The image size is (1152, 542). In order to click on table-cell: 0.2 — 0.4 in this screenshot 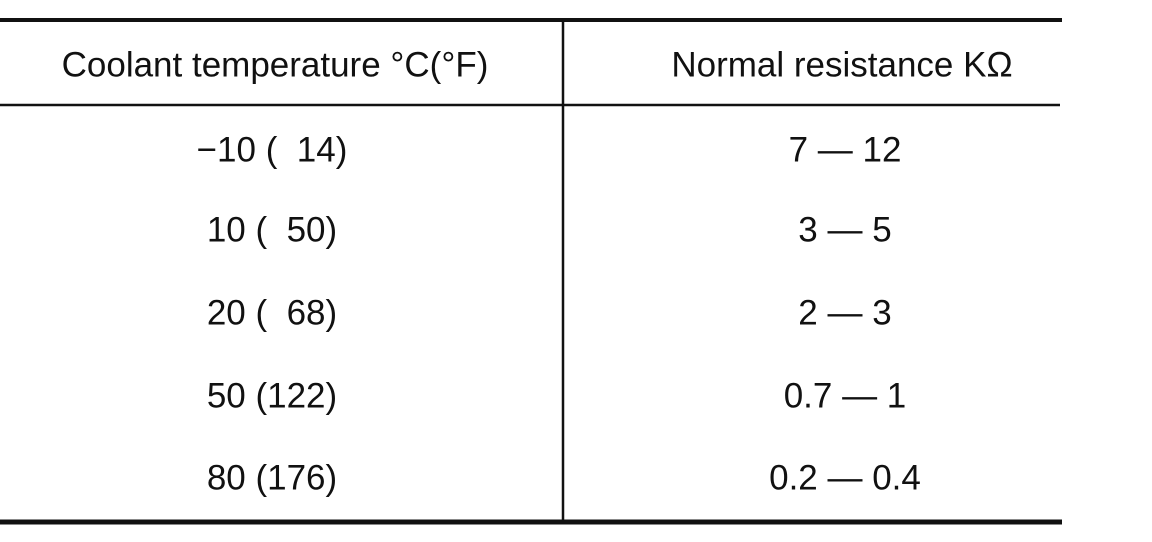, I will do `click(845, 477)`.